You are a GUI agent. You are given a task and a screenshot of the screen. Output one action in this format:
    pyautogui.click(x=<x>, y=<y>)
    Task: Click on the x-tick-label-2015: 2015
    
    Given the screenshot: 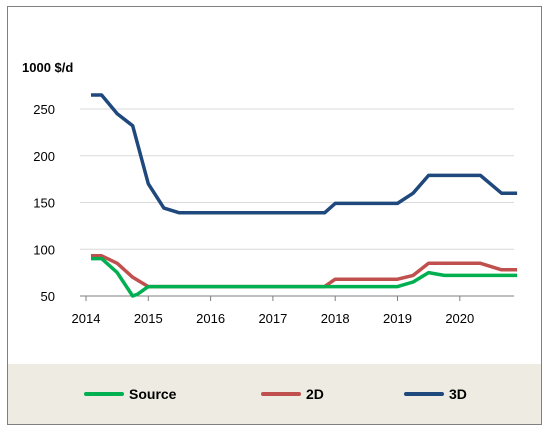 What is the action you would take?
    pyautogui.click(x=148, y=318)
    